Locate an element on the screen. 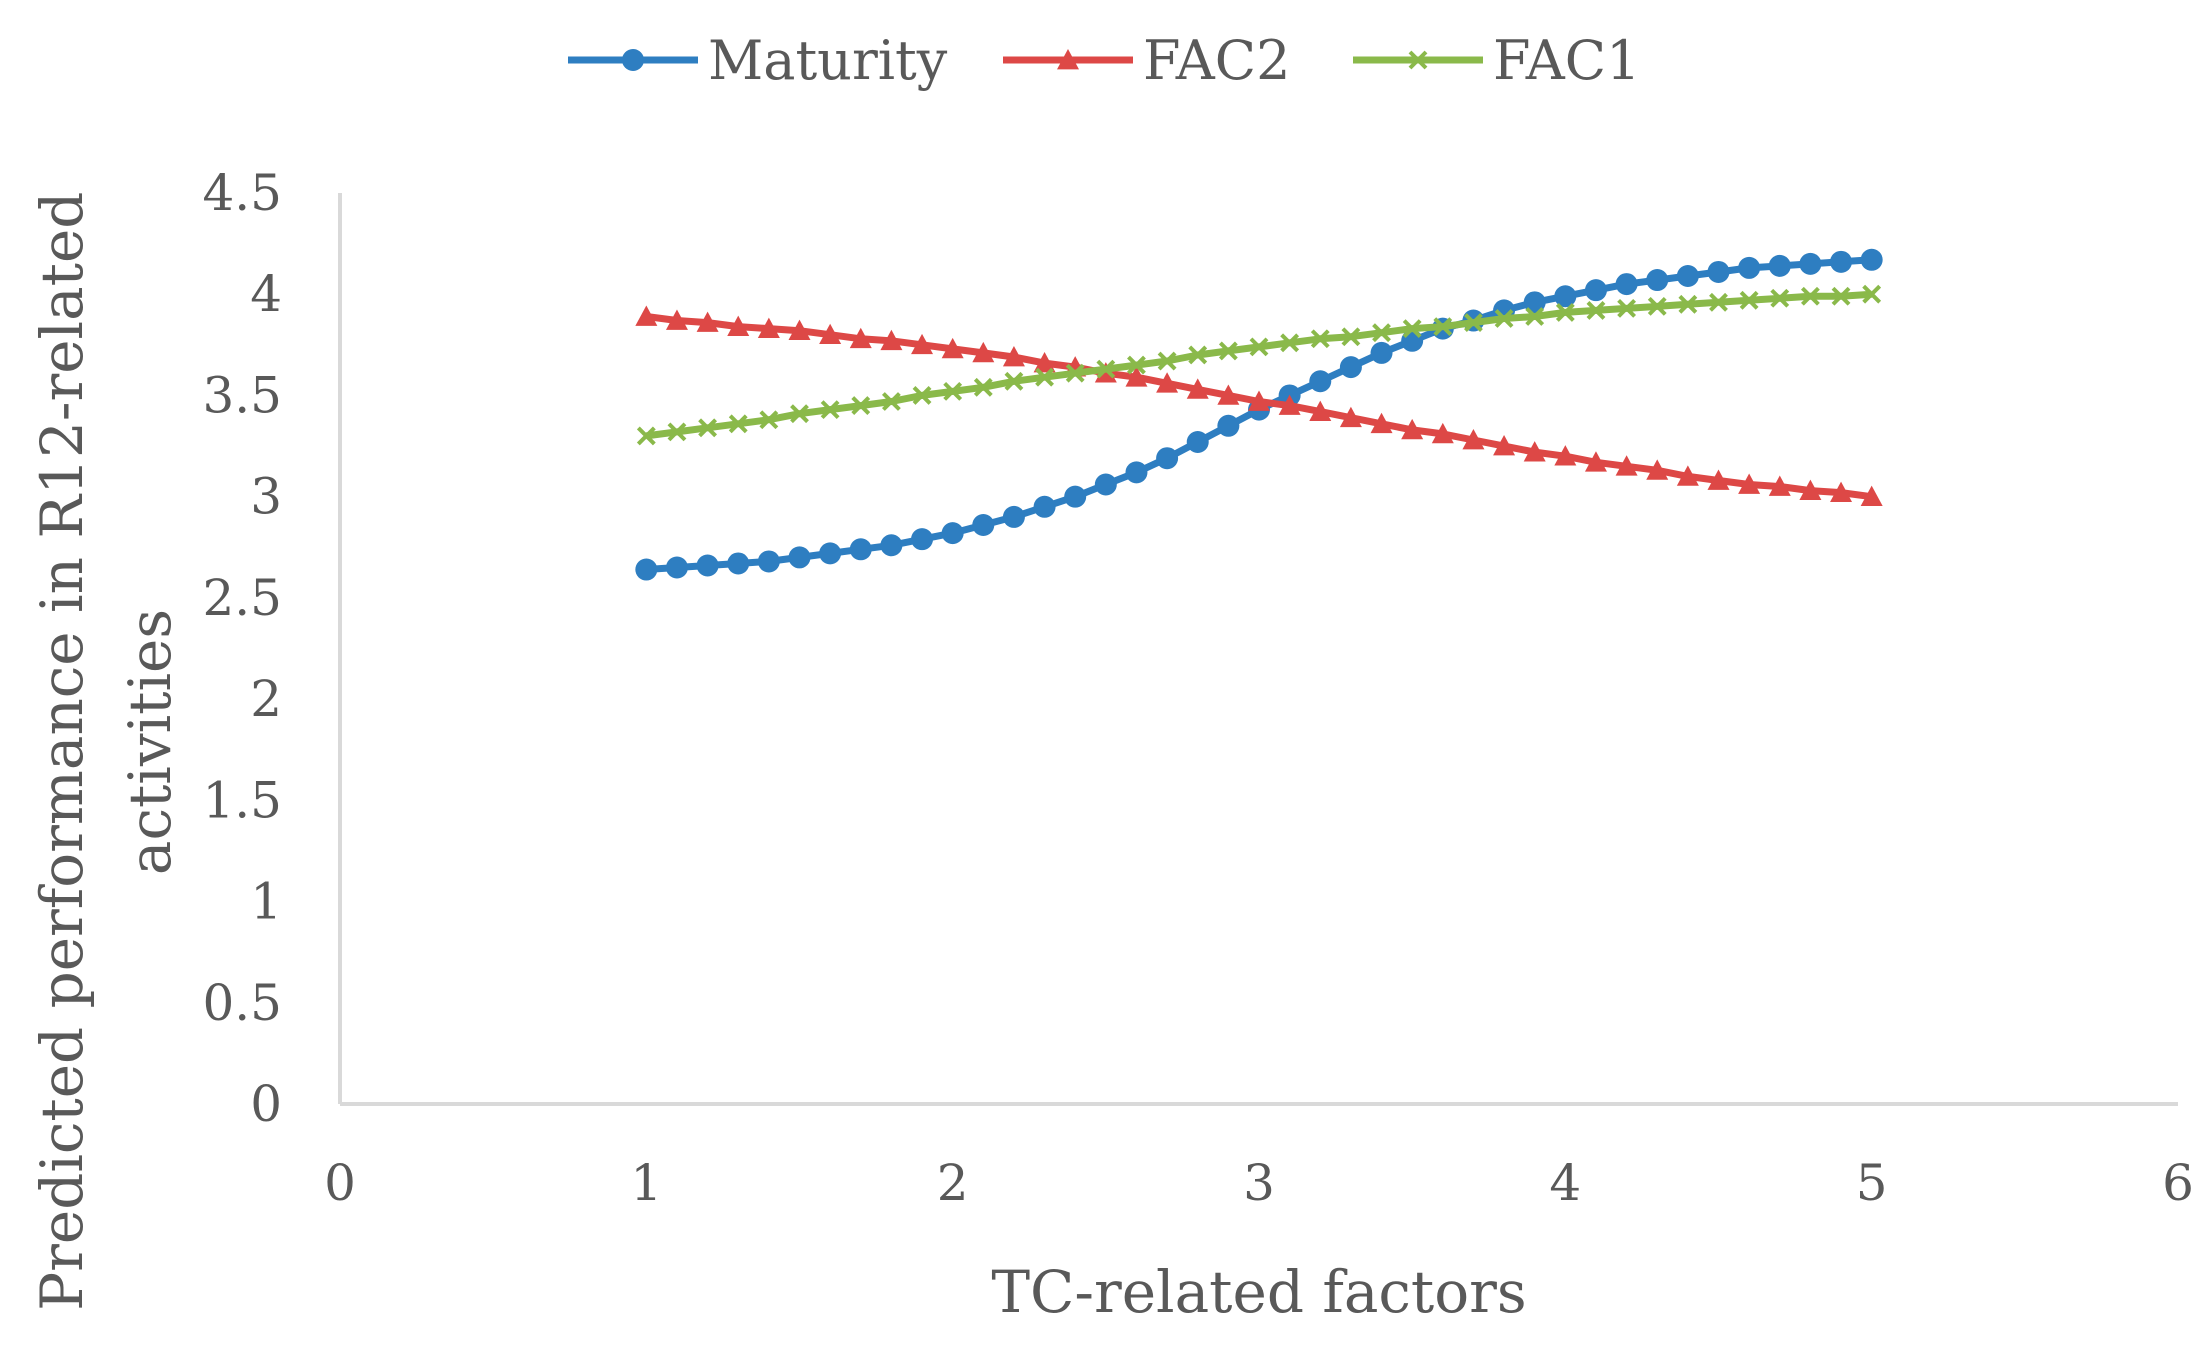 The height and width of the screenshot is (1346, 2211). legend-label-fac1: FAC1 is located at coordinates (1566, 60).